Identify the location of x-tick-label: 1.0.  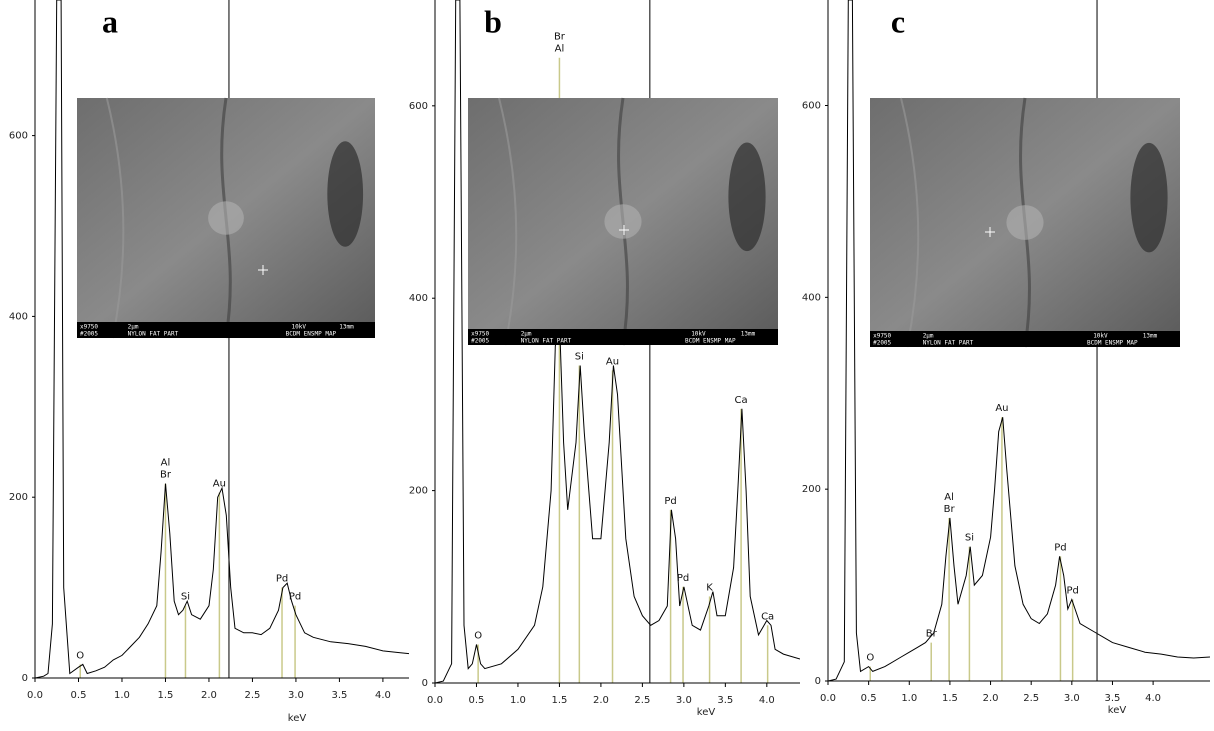
(909, 698).